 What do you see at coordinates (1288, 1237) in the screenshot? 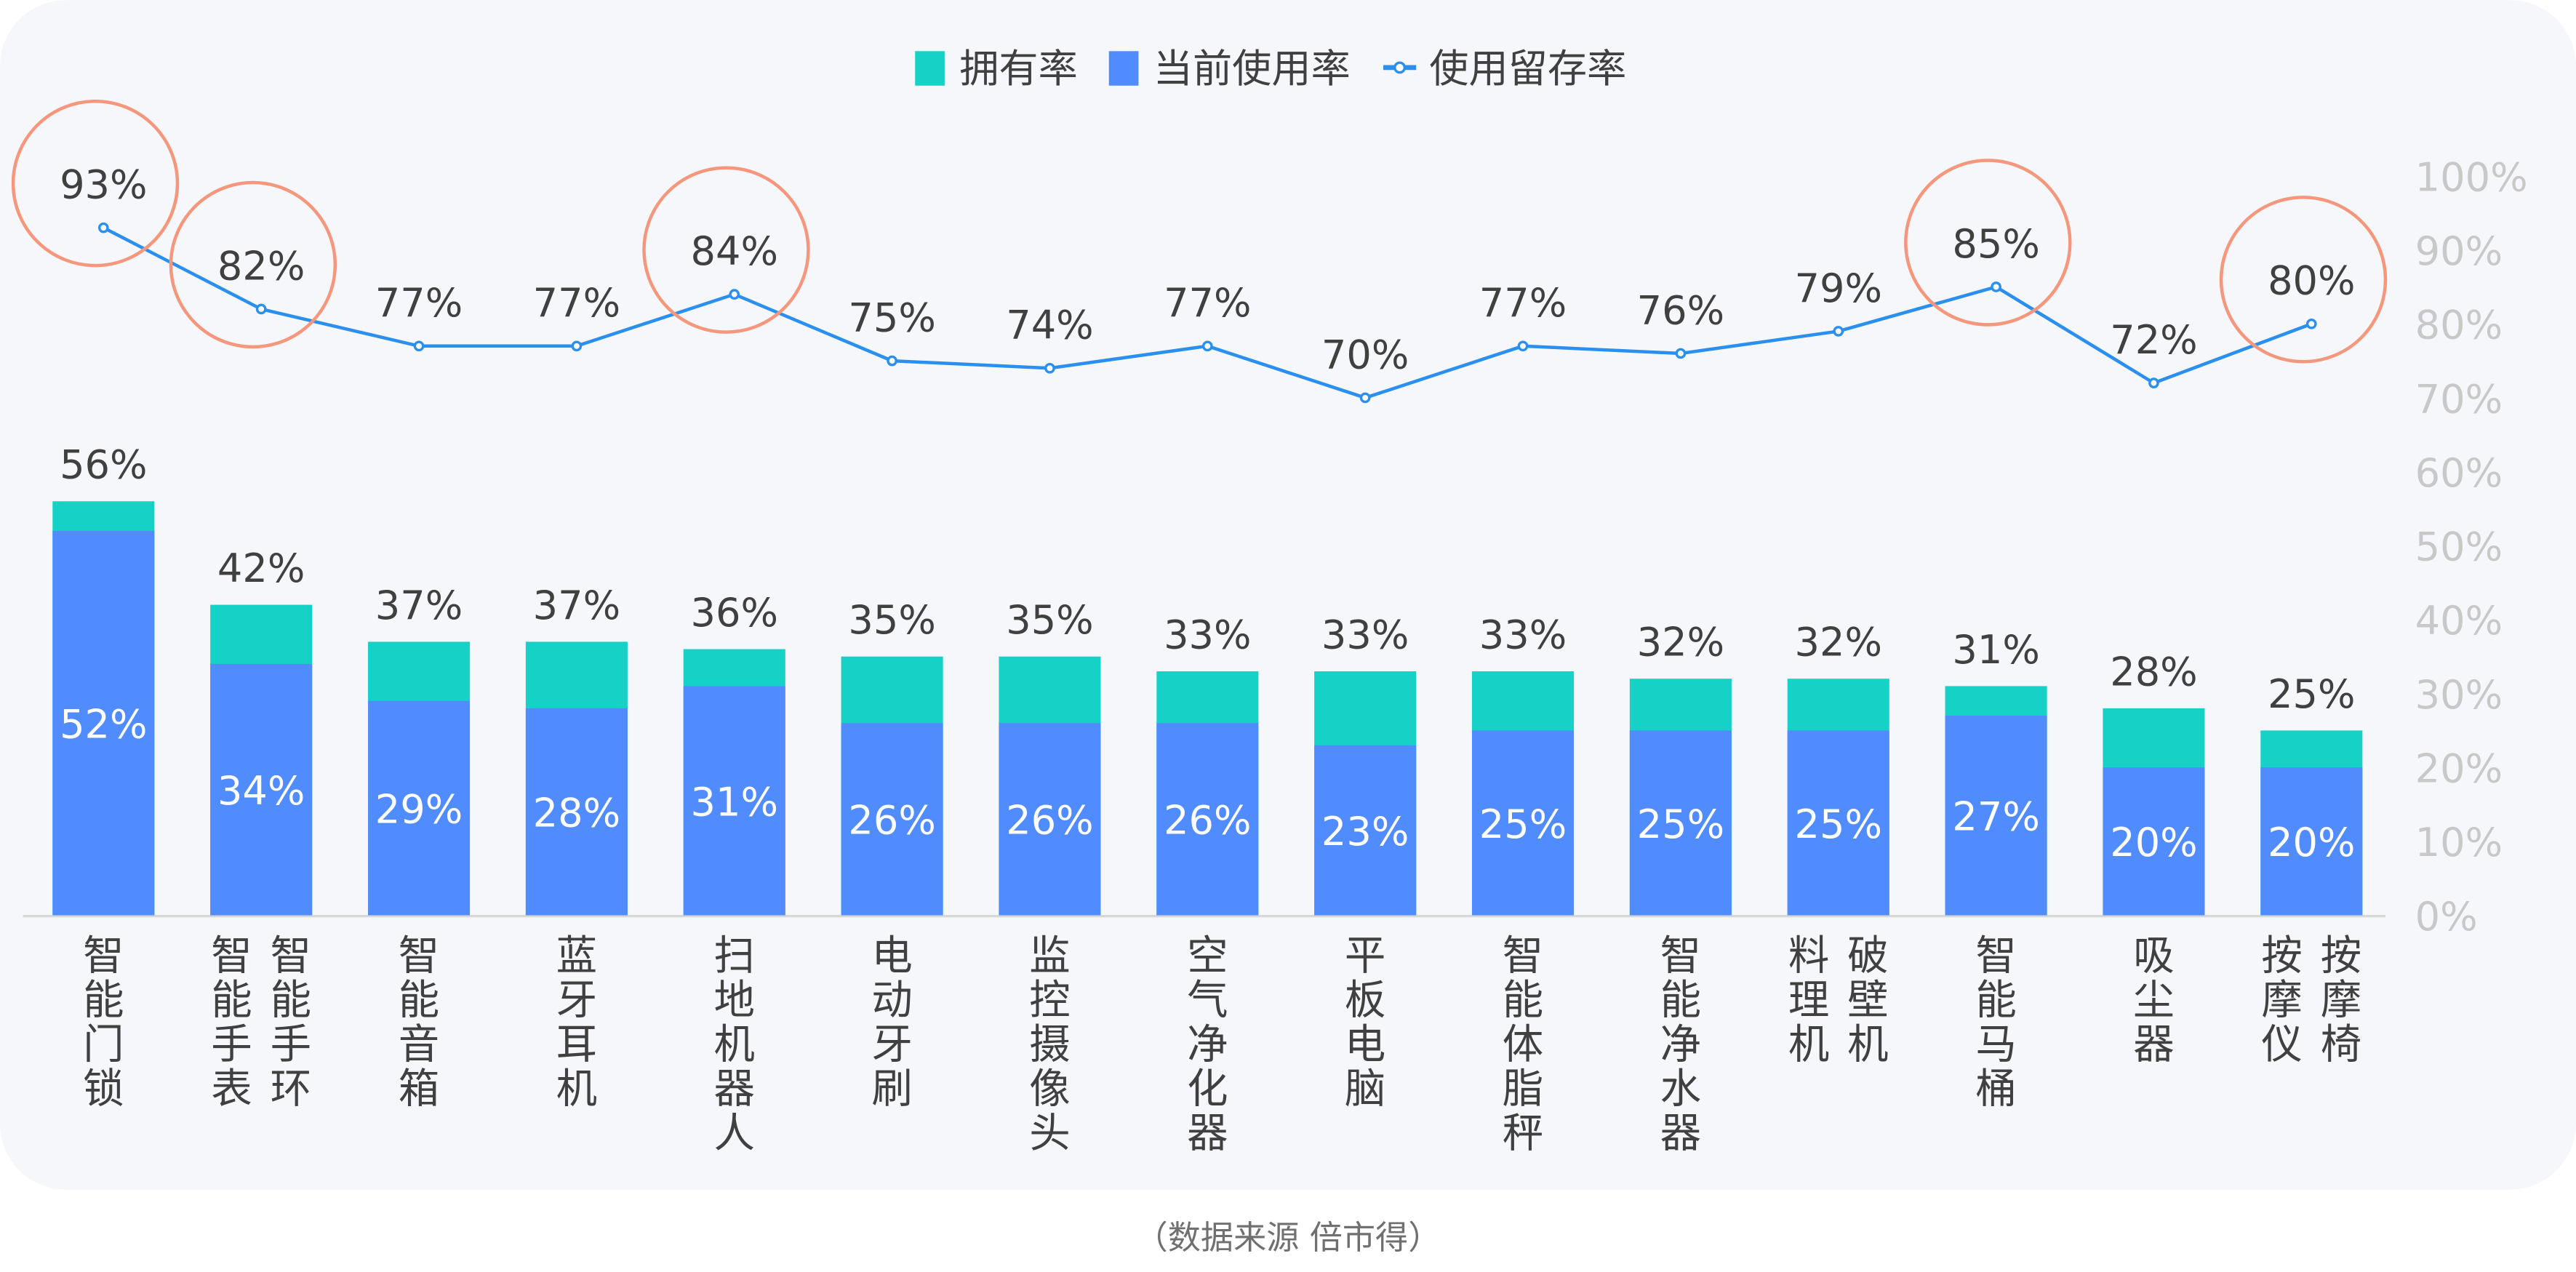
I see `source-note: （数据来源 倍市得）` at bounding box center [1288, 1237].